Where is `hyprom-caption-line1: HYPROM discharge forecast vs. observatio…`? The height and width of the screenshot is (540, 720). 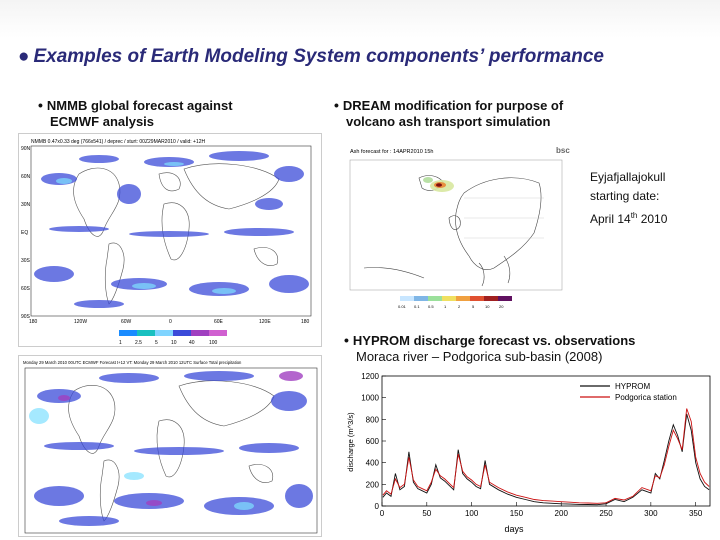
hyprom-caption-line1: HYPROM discharge forecast vs. observatio… is located at coordinates (494, 340).